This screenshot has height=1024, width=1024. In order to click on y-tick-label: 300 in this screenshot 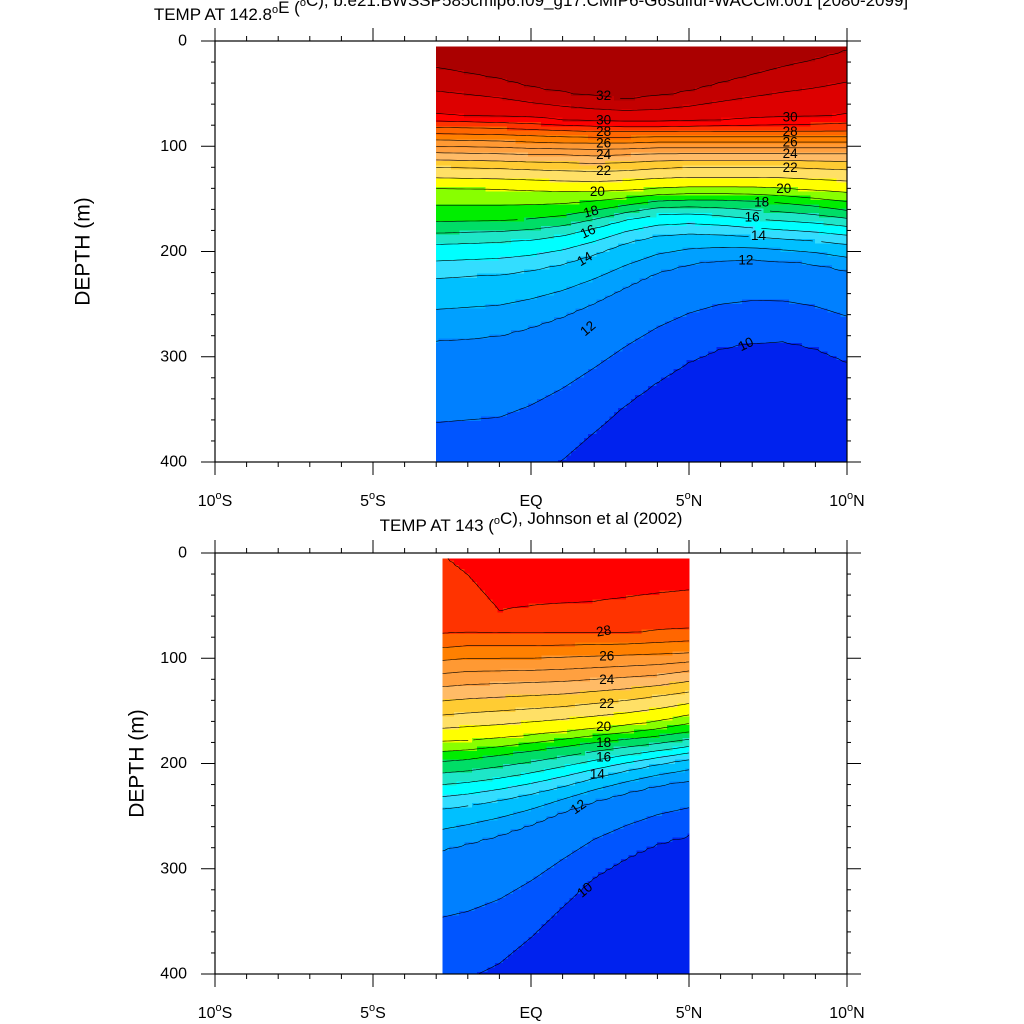, I will do `click(173, 356)`.